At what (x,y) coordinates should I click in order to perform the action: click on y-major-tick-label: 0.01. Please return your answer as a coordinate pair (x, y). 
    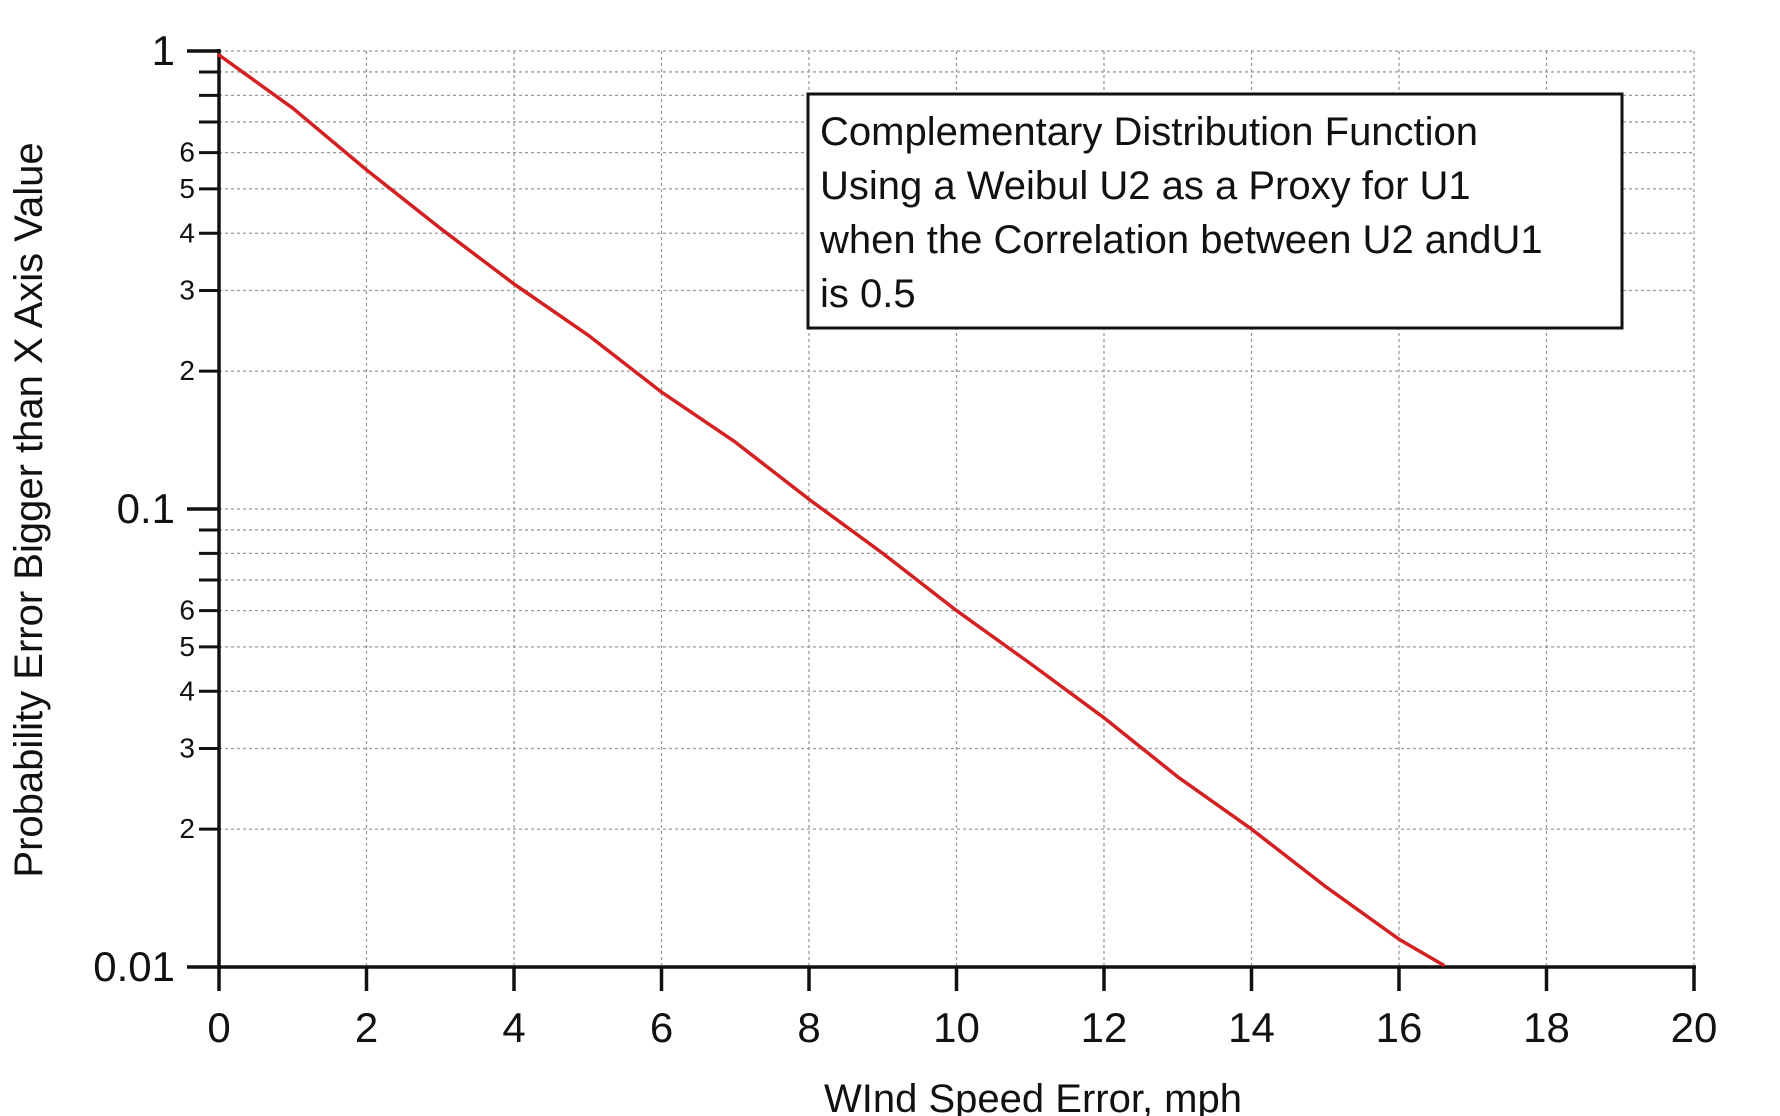
    Looking at the image, I should click on (134, 966).